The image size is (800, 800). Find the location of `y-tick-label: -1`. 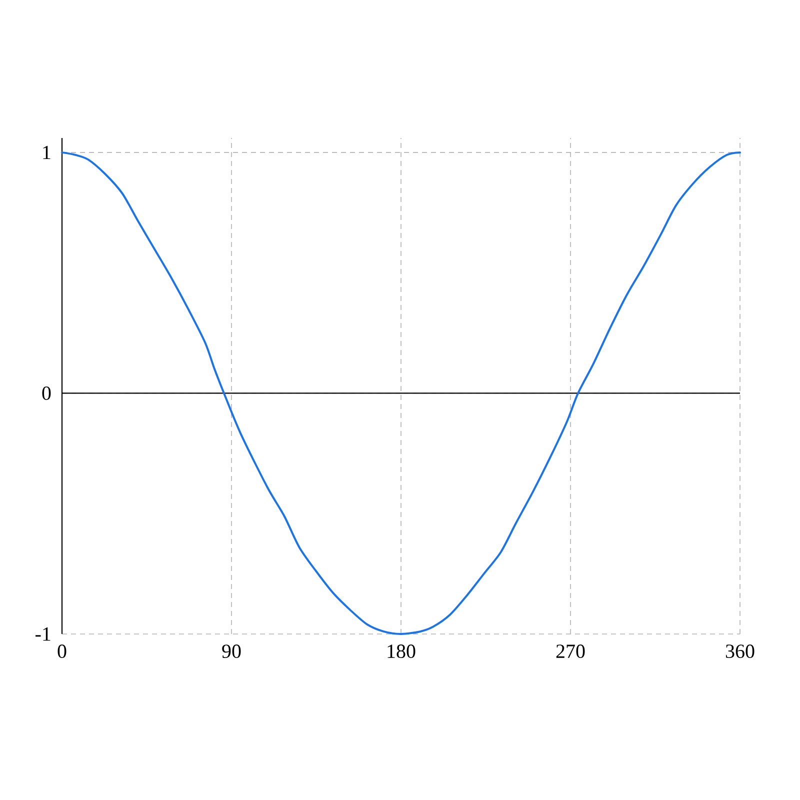

y-tick-label: -1 is located at coordinates (43, 634).